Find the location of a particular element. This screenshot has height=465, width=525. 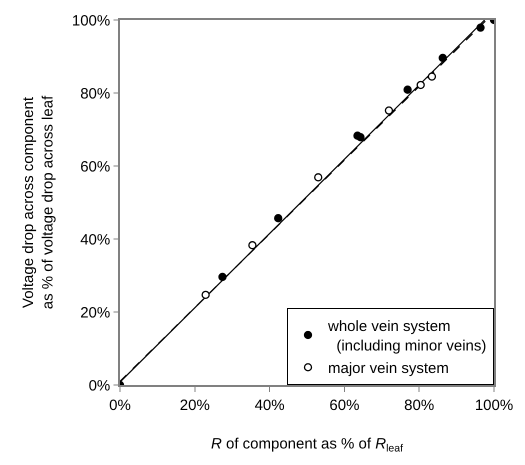

y-tick-label: 80% is located at coordinates (95, 93).